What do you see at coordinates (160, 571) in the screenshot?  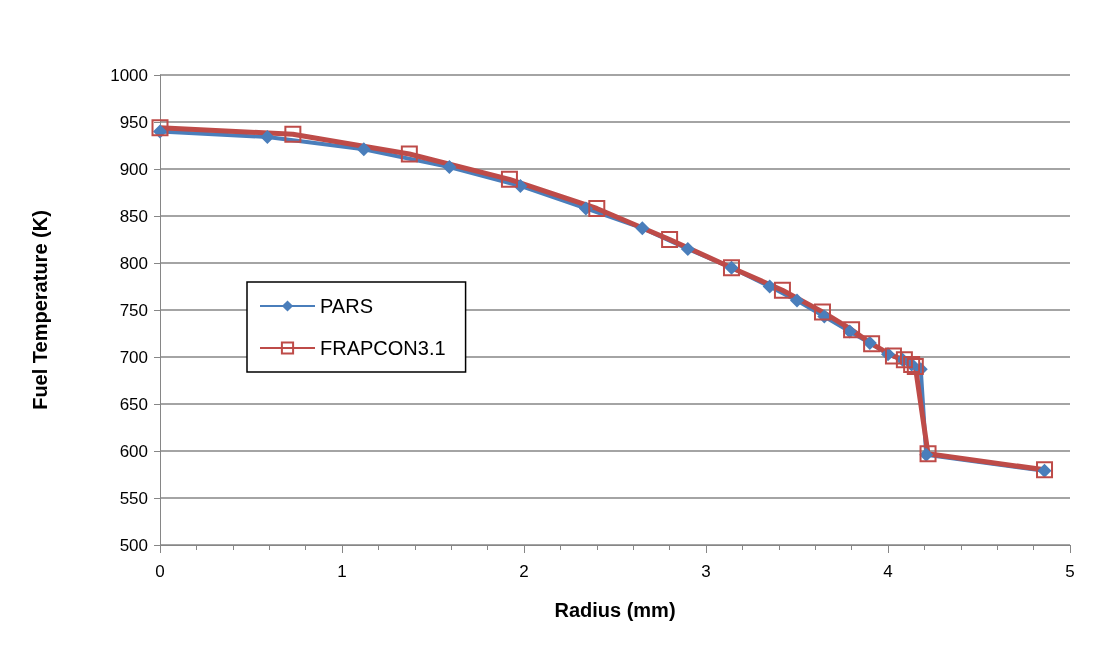 I see `x-tick-label: 0` at bounding box center [160, 571].